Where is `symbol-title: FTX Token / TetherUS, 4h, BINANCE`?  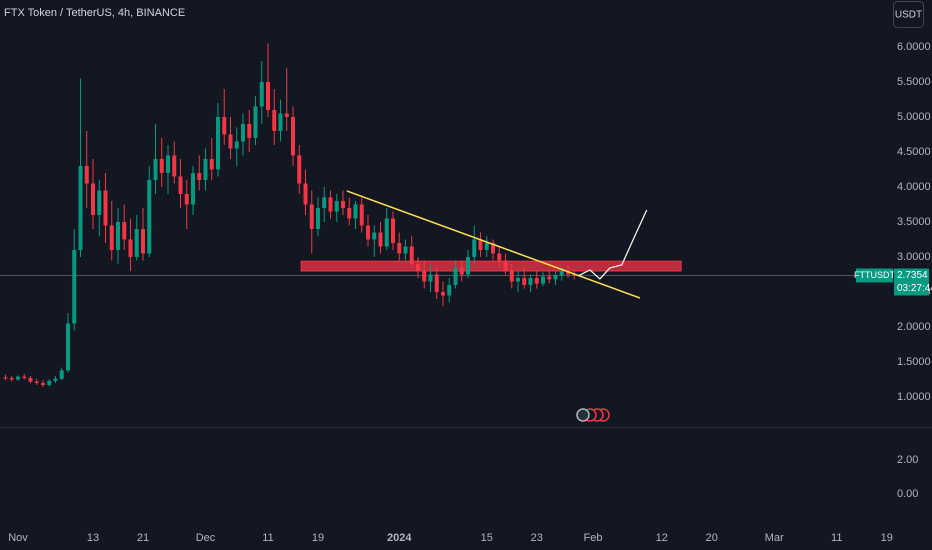 symbol-title: FTX Token / TetherUS, 4h, BINANCE is located at coordinates (94, 13).